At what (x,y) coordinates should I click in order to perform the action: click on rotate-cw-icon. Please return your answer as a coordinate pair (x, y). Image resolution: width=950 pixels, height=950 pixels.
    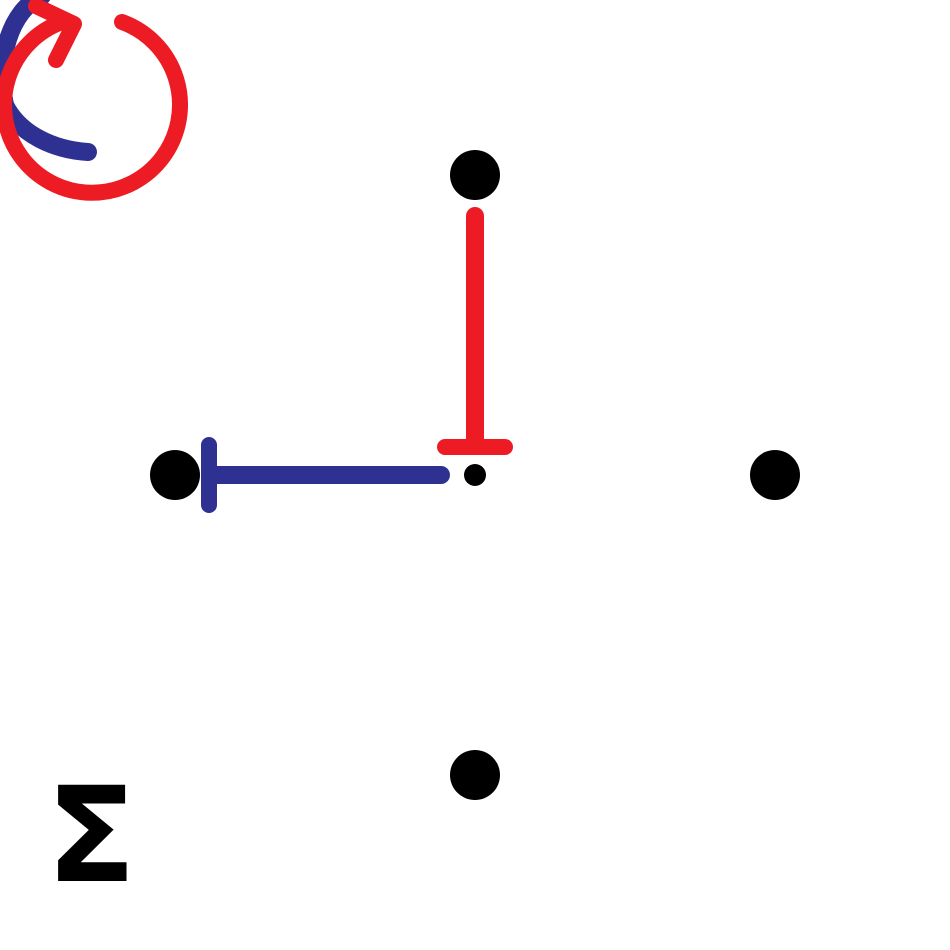
    Looking at the image, I should click on (94, 100).